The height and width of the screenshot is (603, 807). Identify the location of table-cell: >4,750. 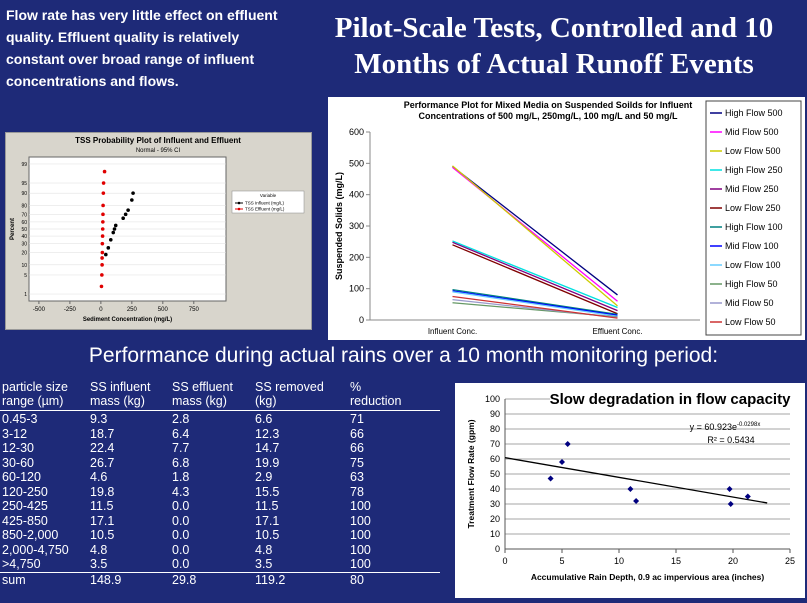
(21, 564).